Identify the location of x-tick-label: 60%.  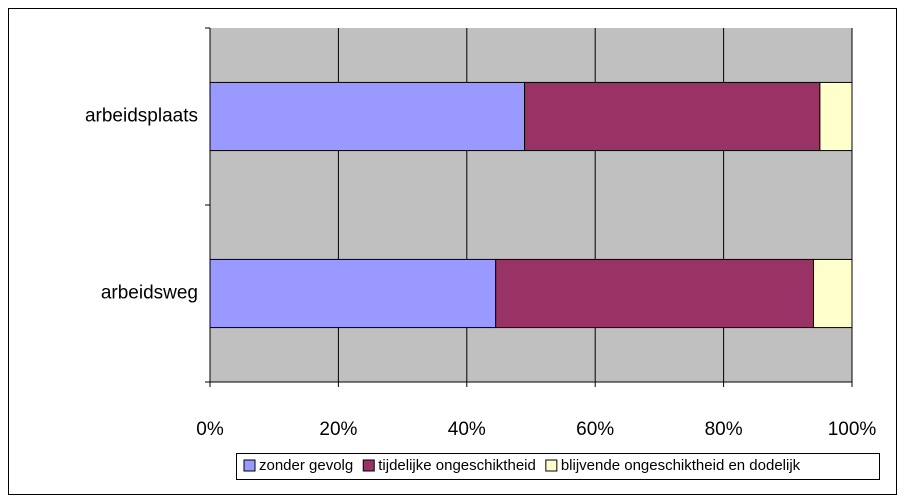
(595, 429).